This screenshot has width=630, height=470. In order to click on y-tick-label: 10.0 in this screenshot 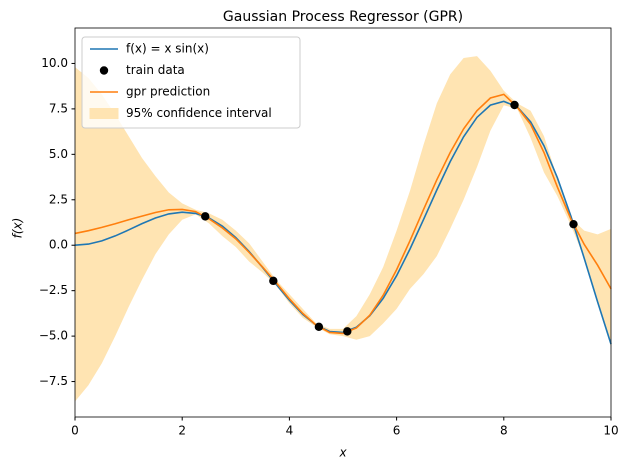, I will do `click(54, 63)`.